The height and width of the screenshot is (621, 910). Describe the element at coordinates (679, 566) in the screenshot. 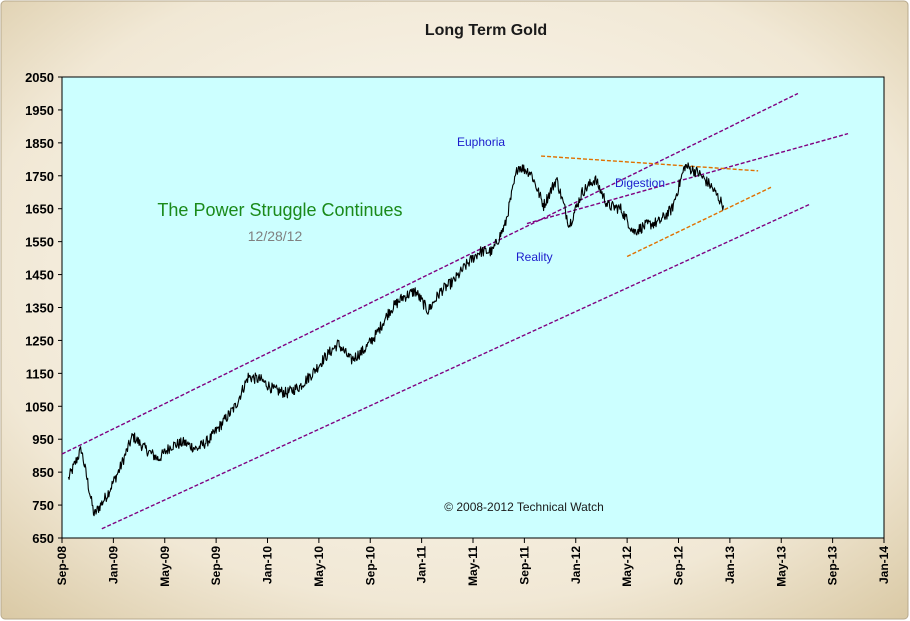

I see `x-tick-label: Sep-12` at that location.